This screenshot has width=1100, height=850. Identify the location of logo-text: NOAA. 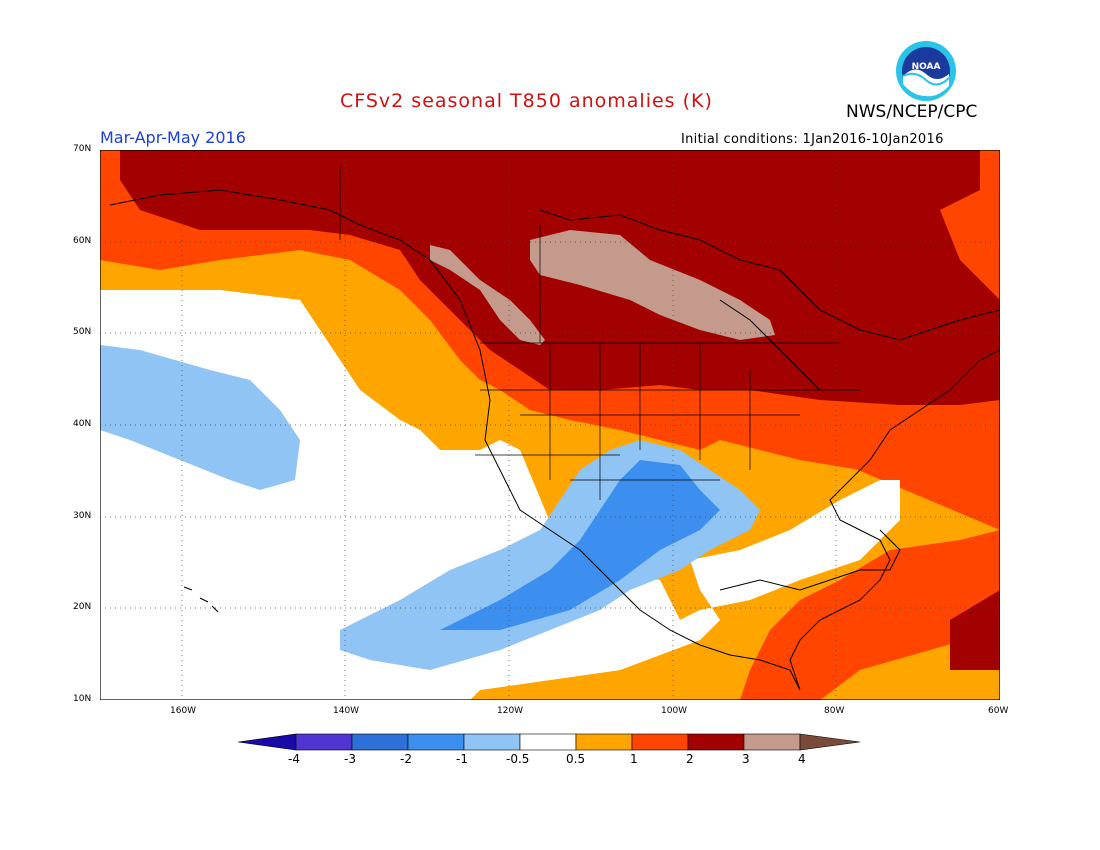
(926, 67).